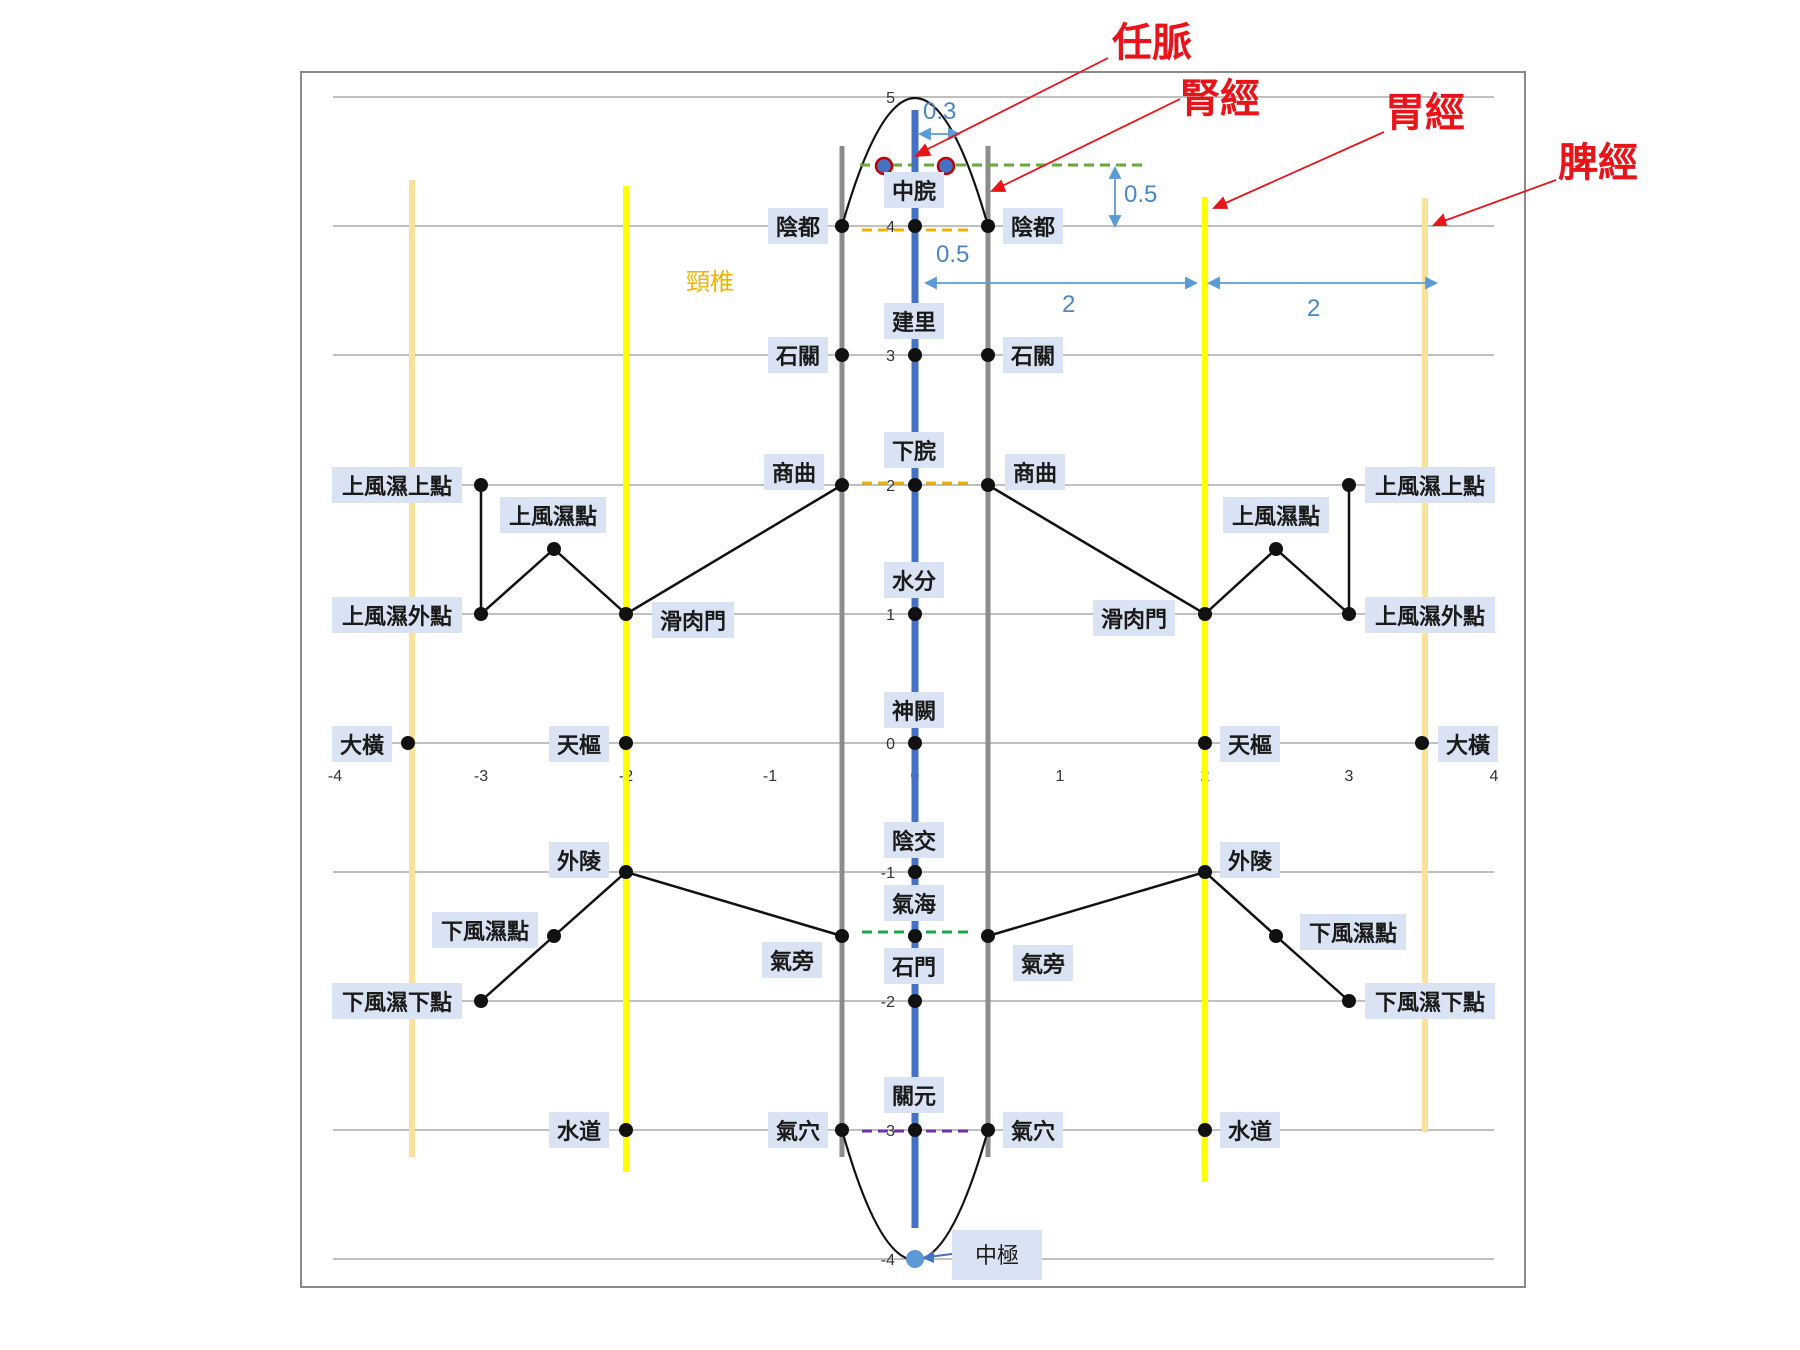 This screenshot has height=1350, width=1800. What do you see at coordinates (397, 615) in the screenshot?
I see `label-upper-wind-outer-left: 上風濕外點` at bounding box center [397, 615].